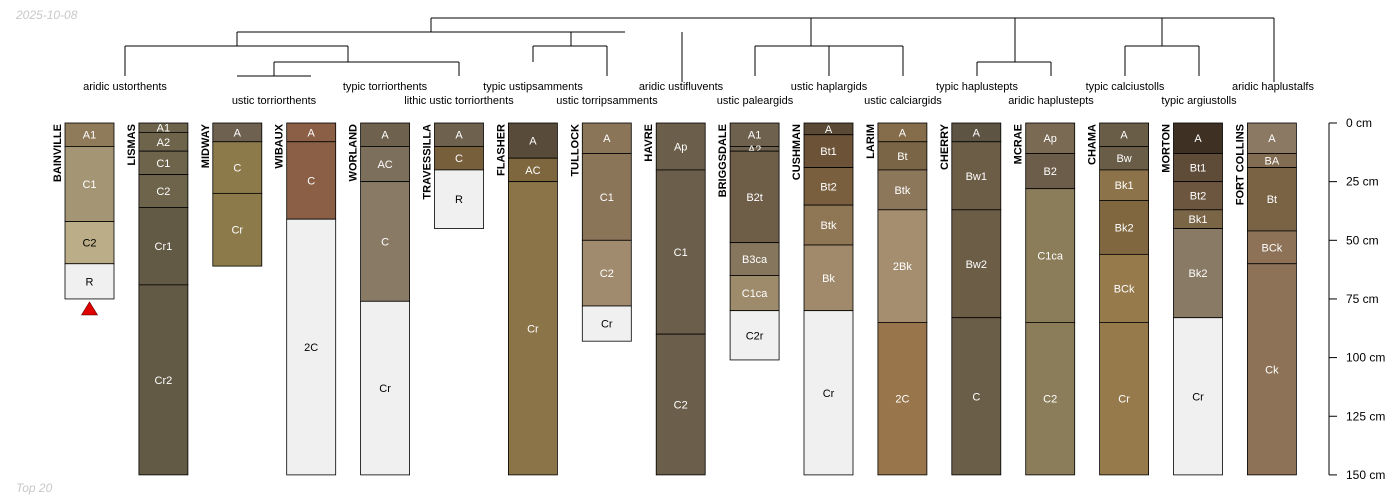 The width and height of the screenshot is (1400, 500). What do you see at coordinates (274, 101) in the screenshot?
I see `taxon-label: ustic torriorthents` at bounding box center [274, 101].